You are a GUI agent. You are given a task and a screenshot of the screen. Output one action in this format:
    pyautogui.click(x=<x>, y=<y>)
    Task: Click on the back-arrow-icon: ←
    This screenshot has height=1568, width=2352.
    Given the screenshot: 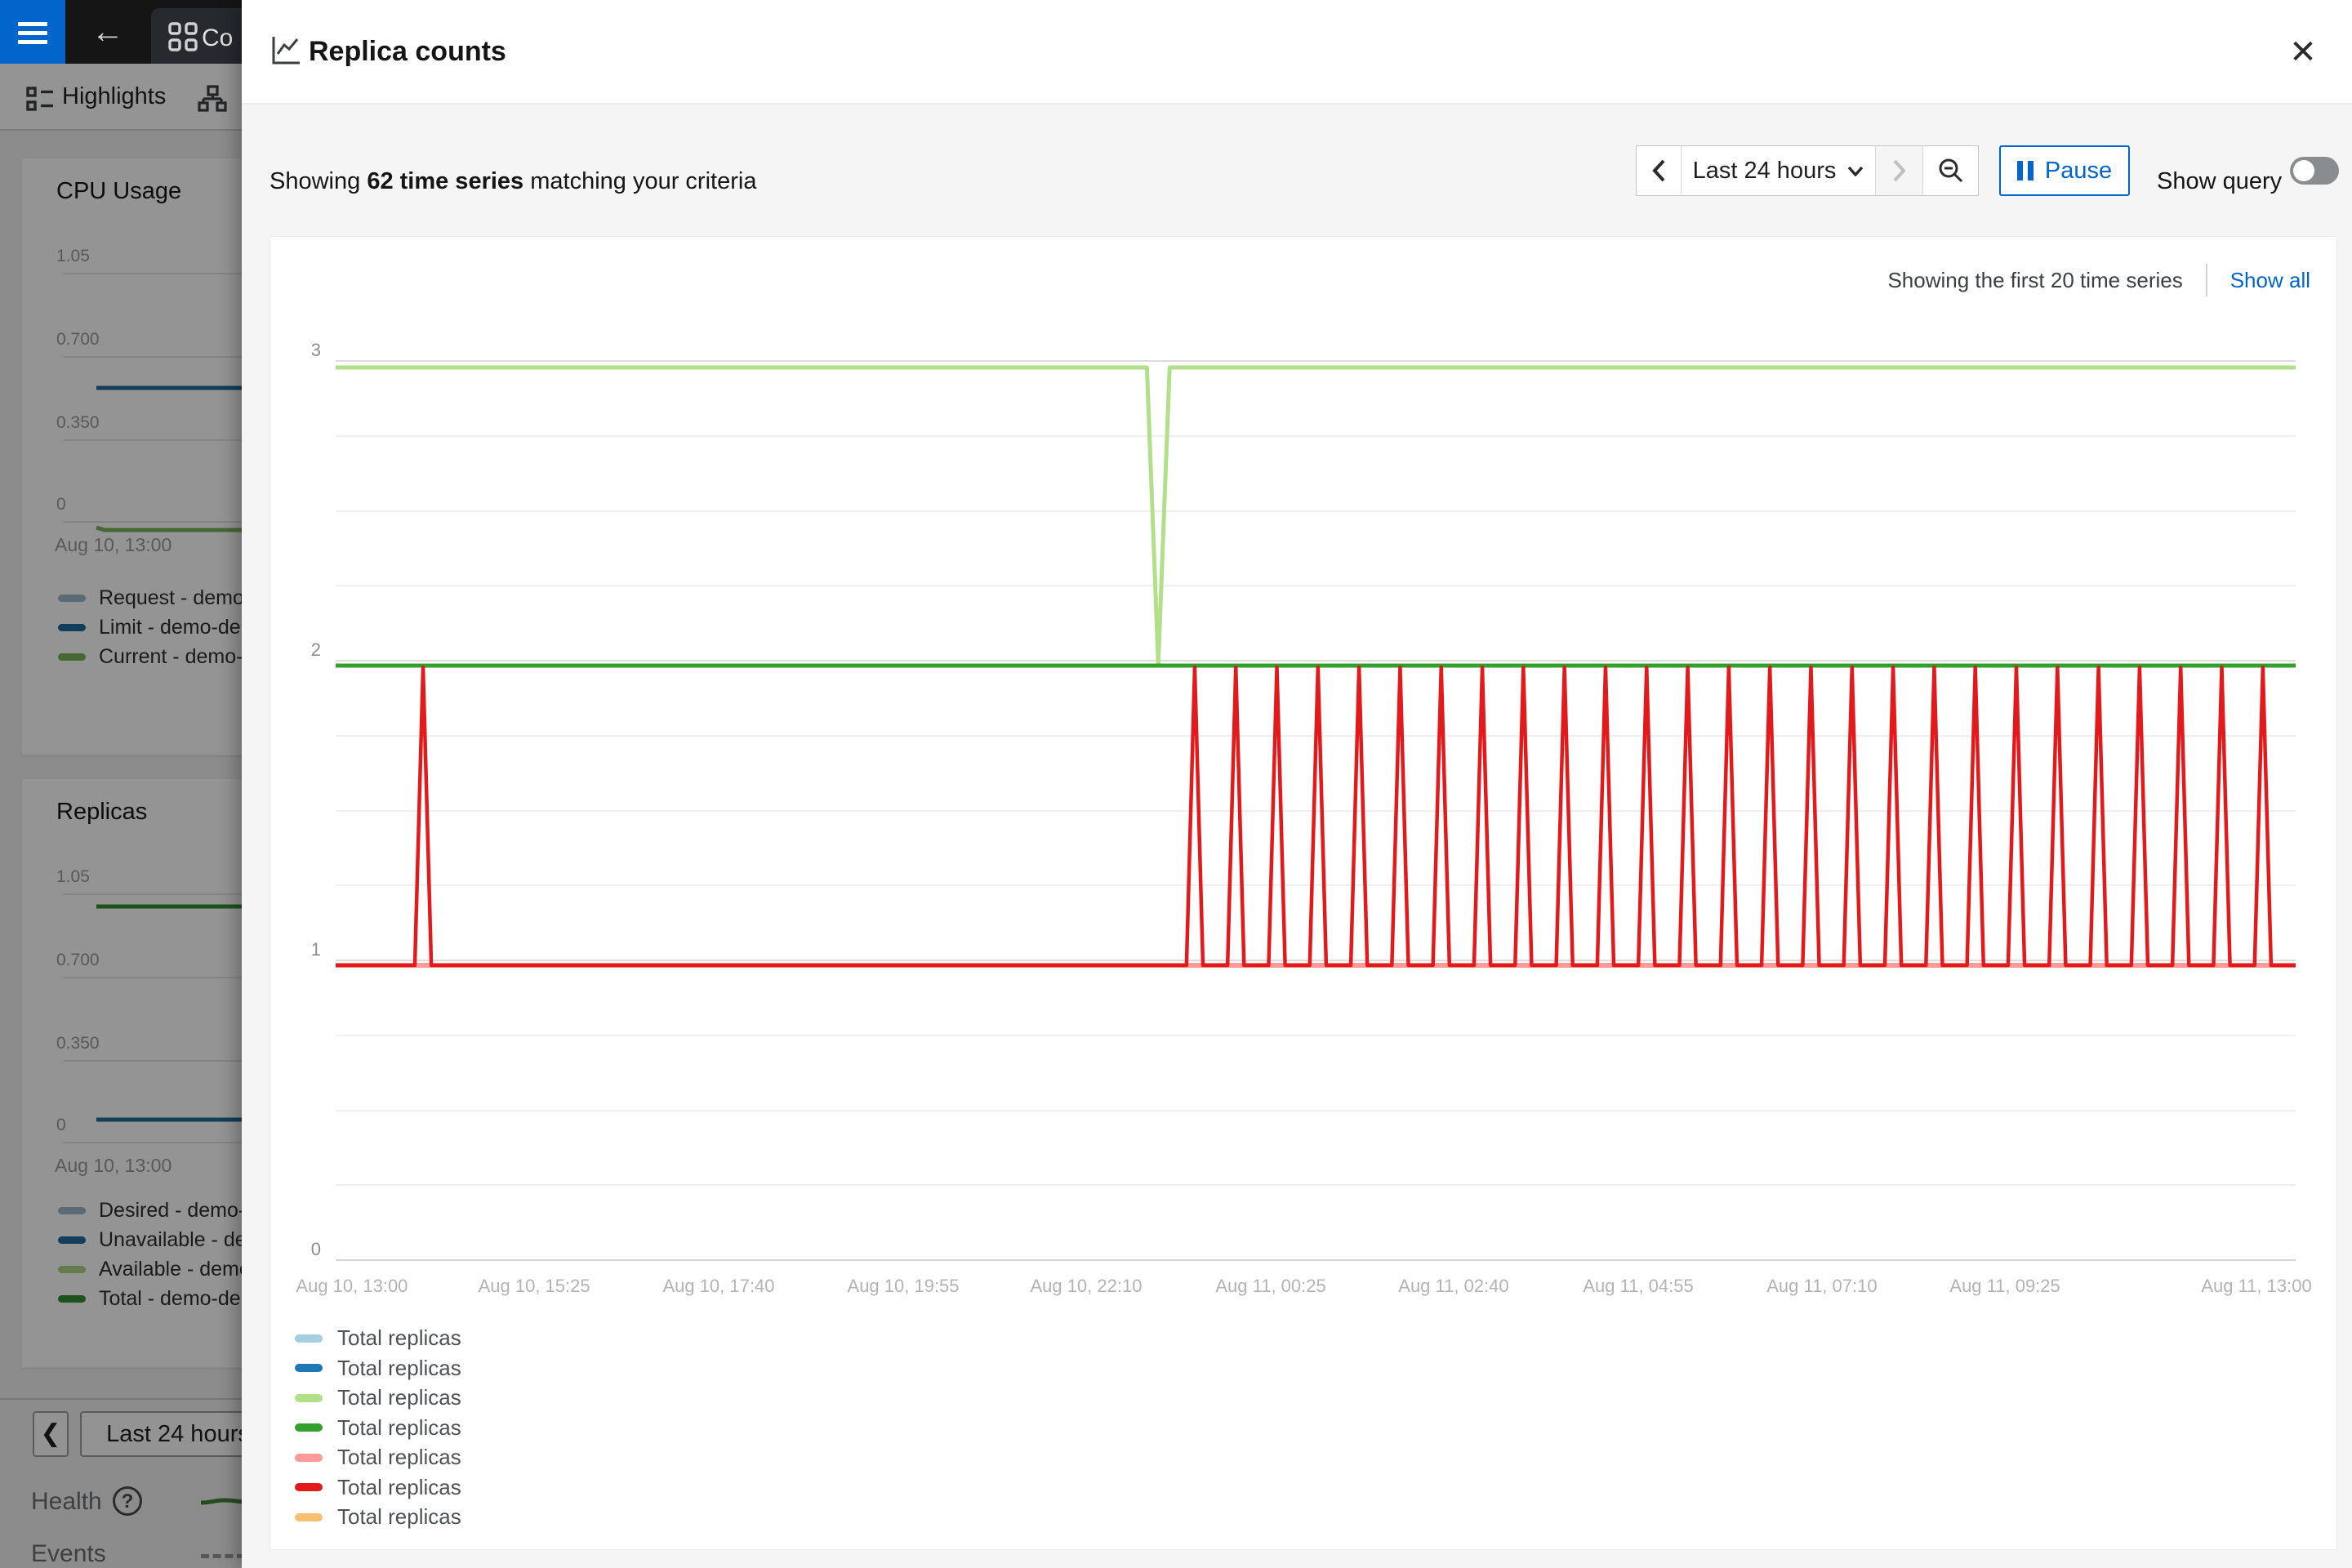 What is the action you would take?
    pyautogui.click(x=107, y=32)
    